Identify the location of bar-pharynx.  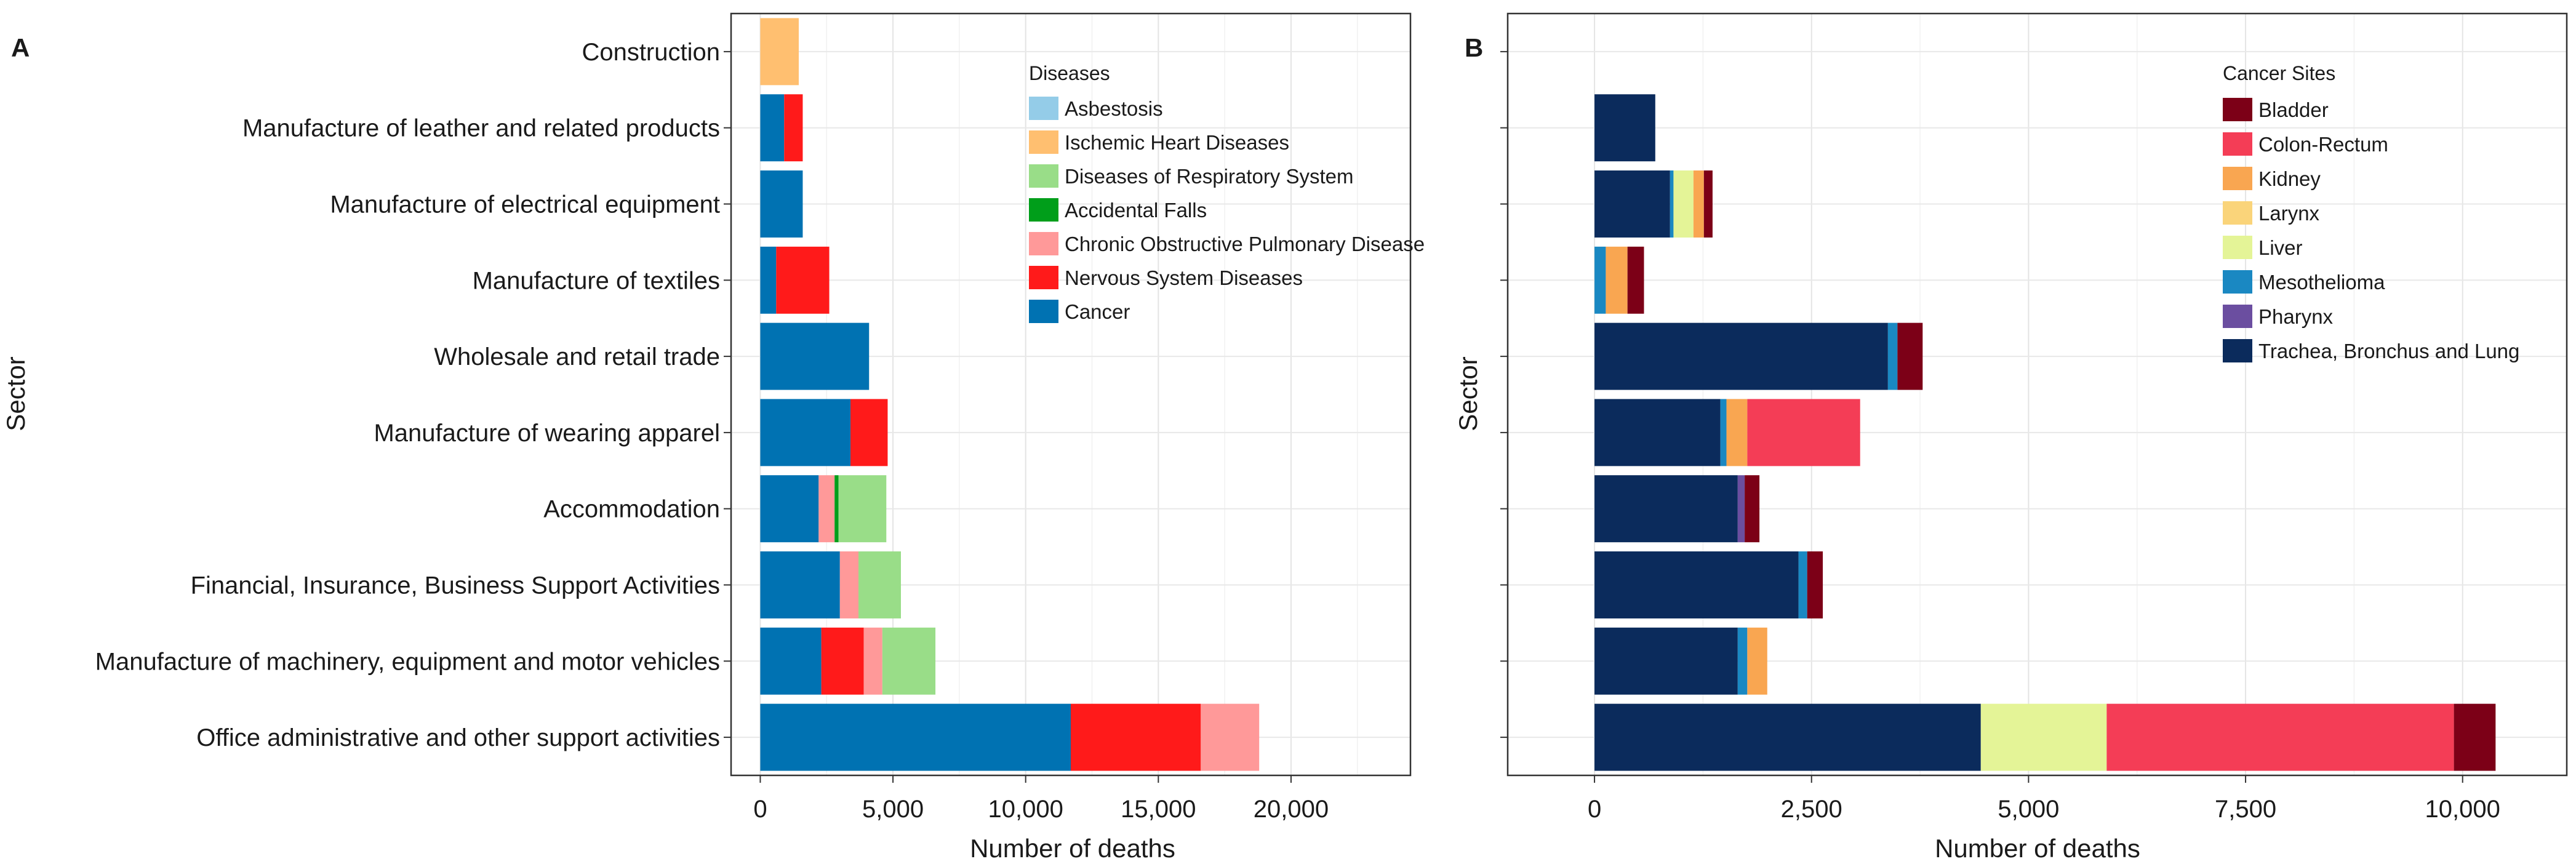
(1741, 509).